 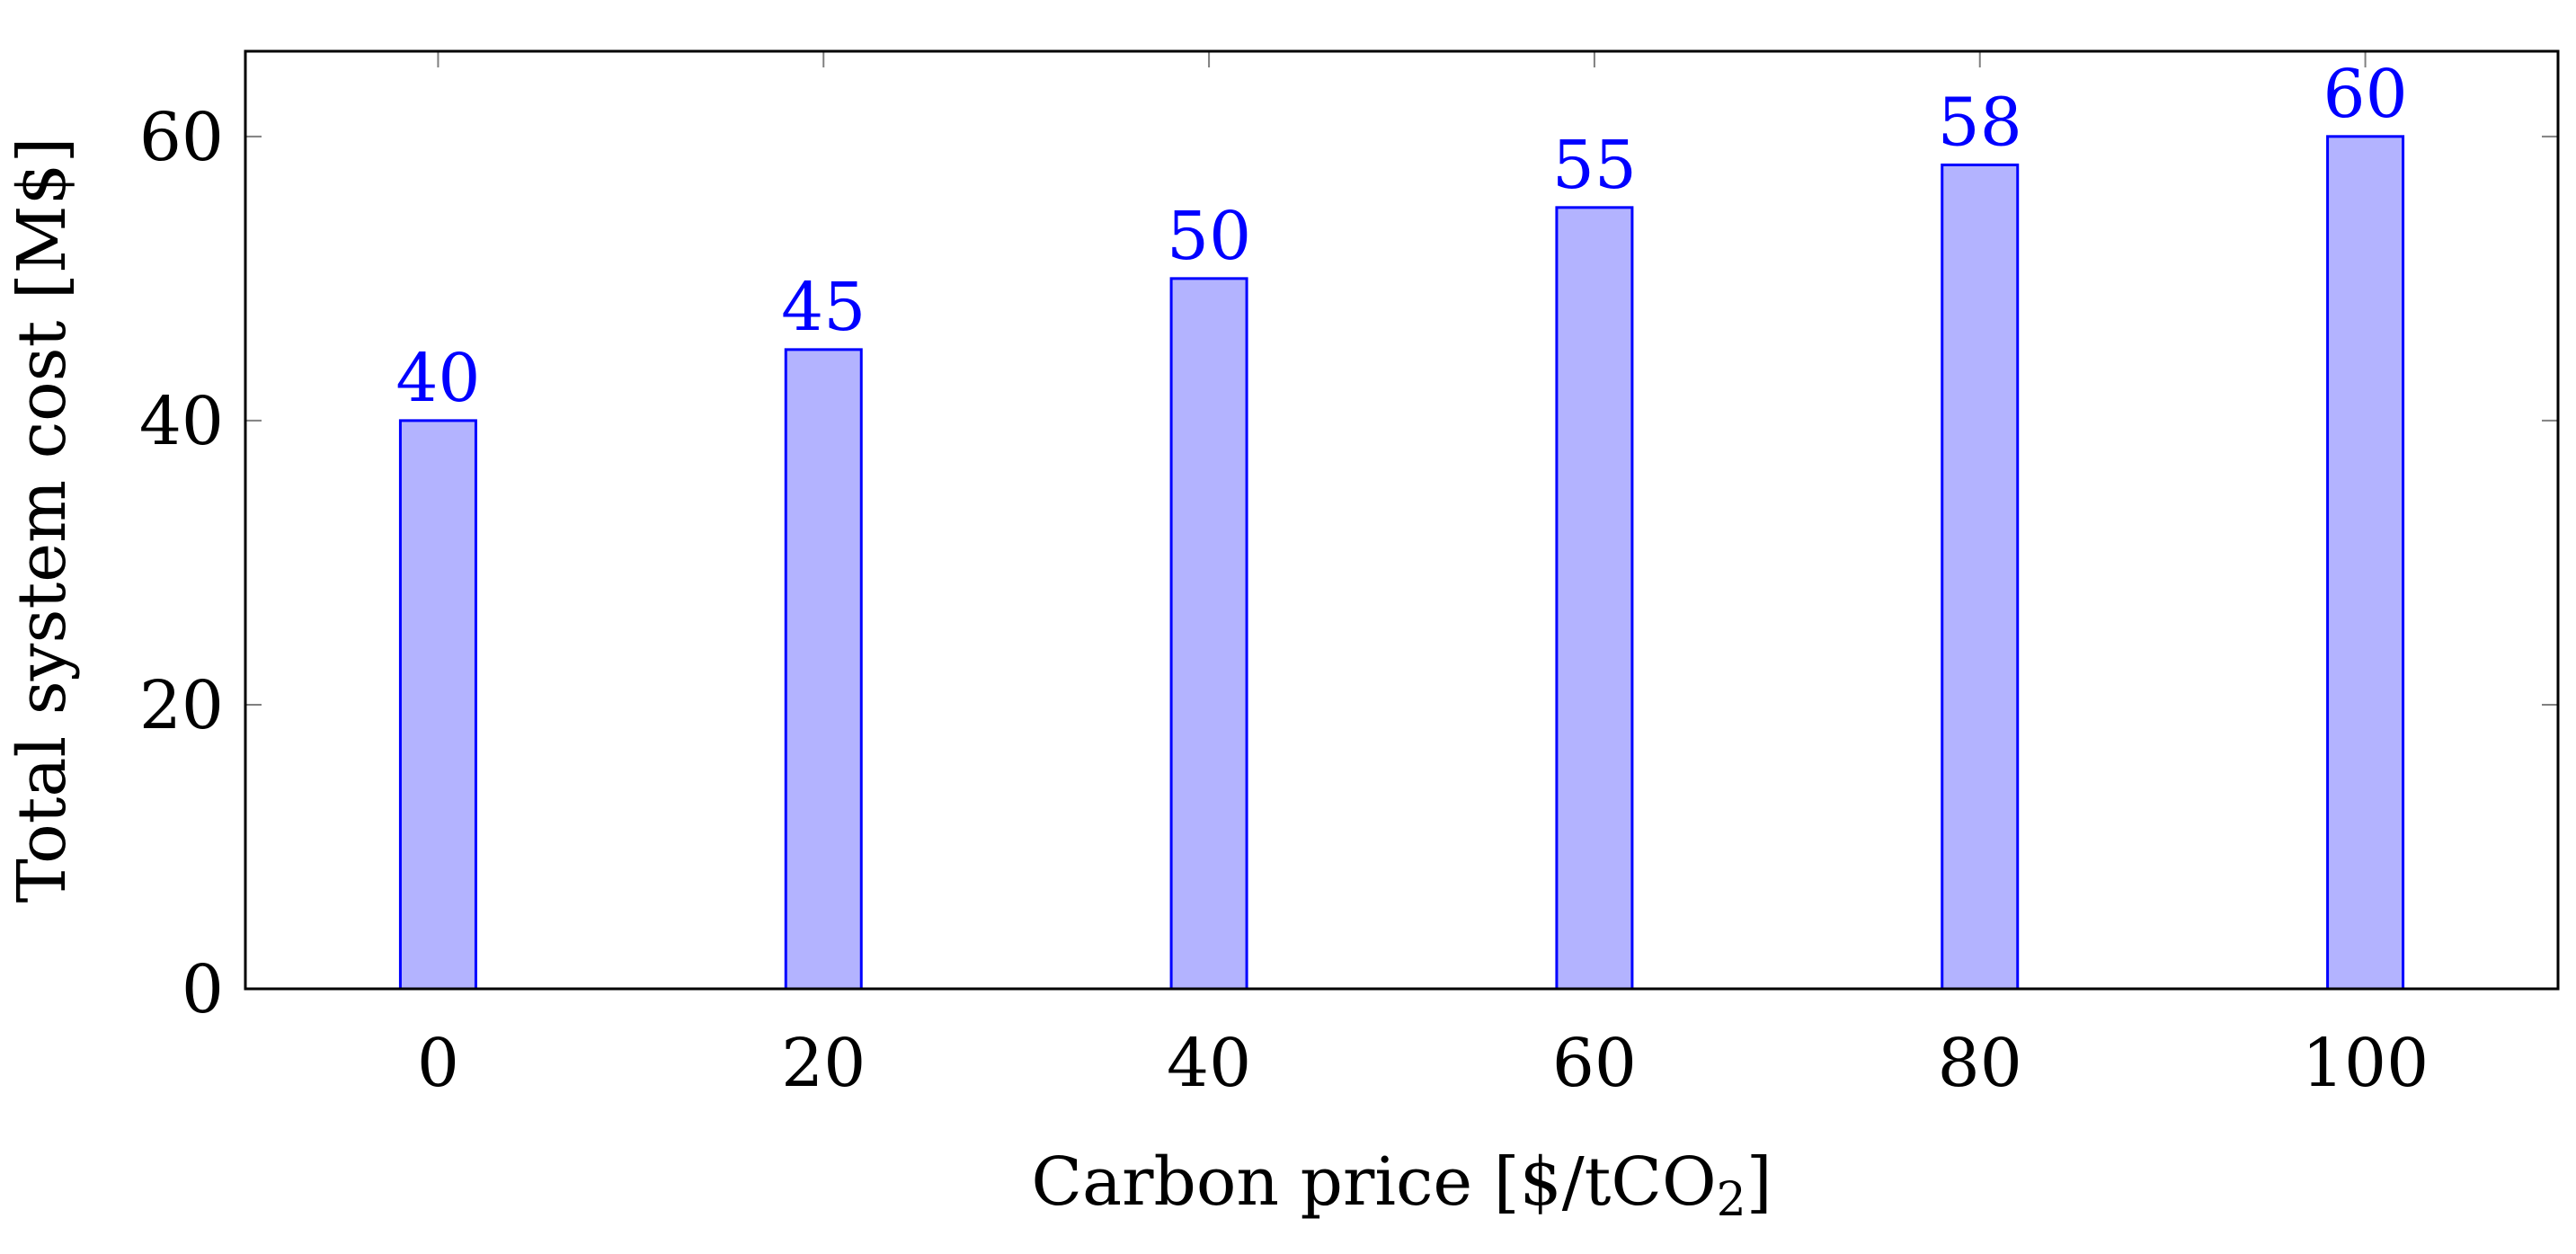 I want to click on x-axis-title: Carbon price [$/tCO2], so click(x=1401, y=1185).